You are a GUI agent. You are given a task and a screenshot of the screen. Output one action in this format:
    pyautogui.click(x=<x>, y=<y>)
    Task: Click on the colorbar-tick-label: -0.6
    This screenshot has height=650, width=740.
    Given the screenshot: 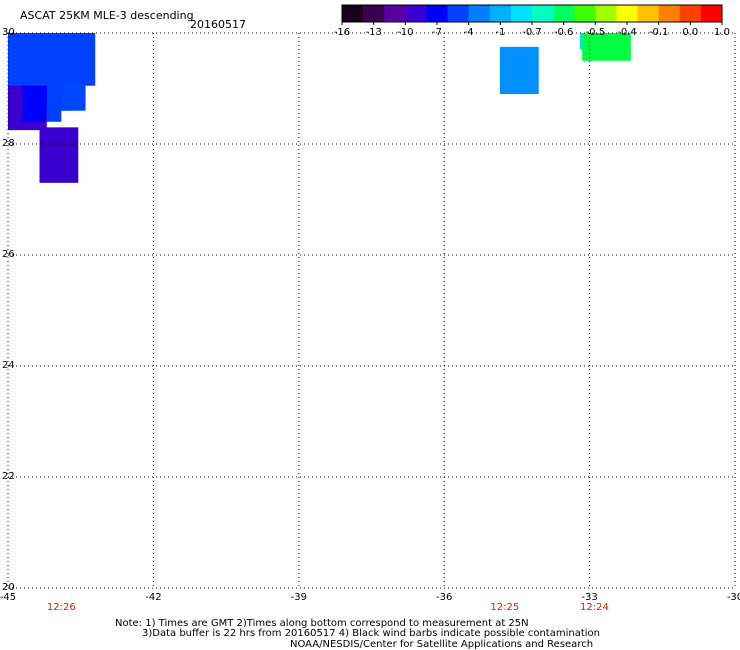 What is the action you would take?
    pyautogui.click(x=563, y=32)
    